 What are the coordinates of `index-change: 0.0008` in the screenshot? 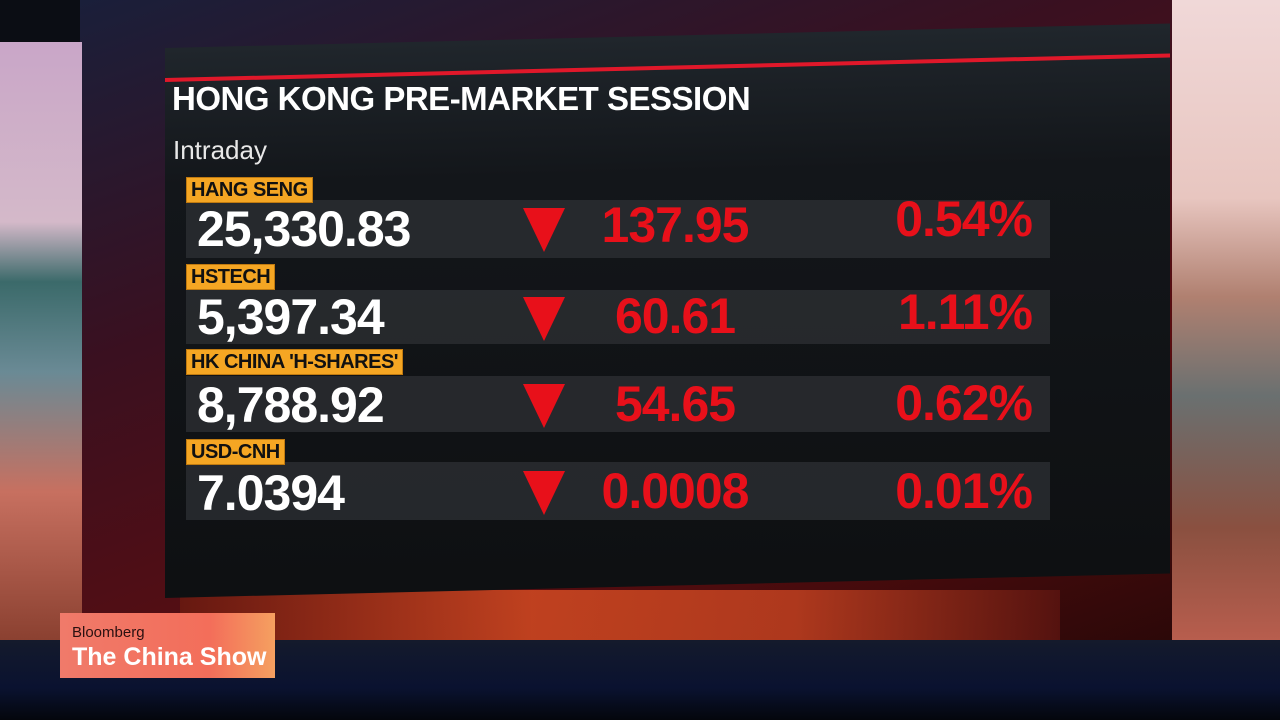 It's located at (675, 491).